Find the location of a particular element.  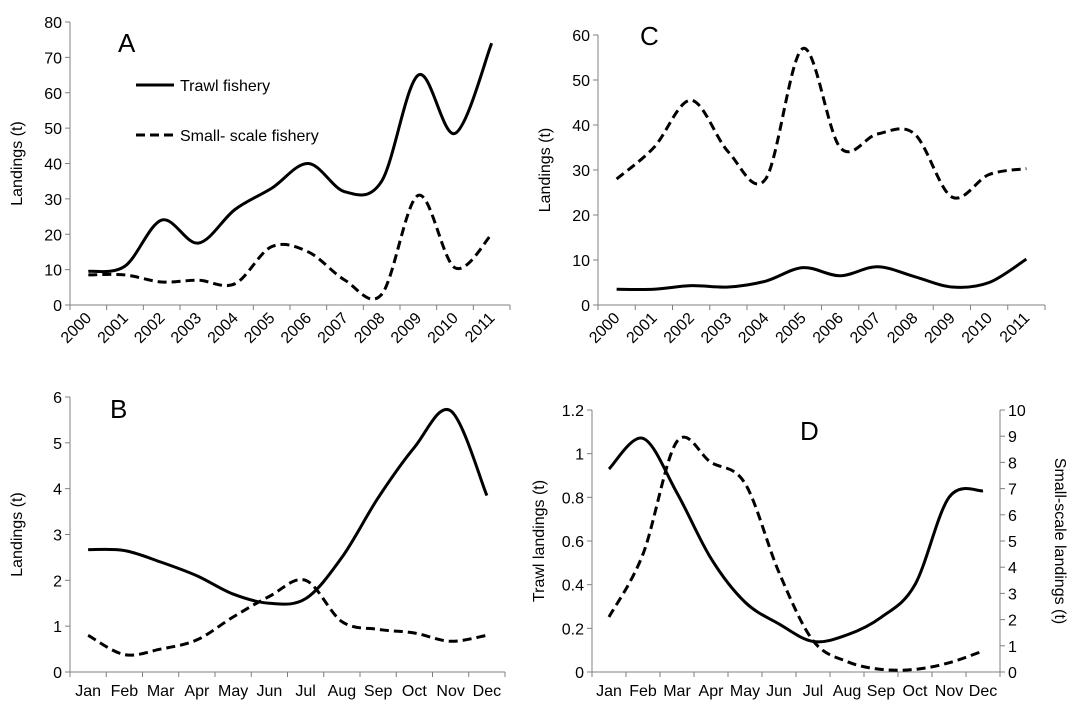

y2-tick-label: 4 is located at coordinates (1012, 568).